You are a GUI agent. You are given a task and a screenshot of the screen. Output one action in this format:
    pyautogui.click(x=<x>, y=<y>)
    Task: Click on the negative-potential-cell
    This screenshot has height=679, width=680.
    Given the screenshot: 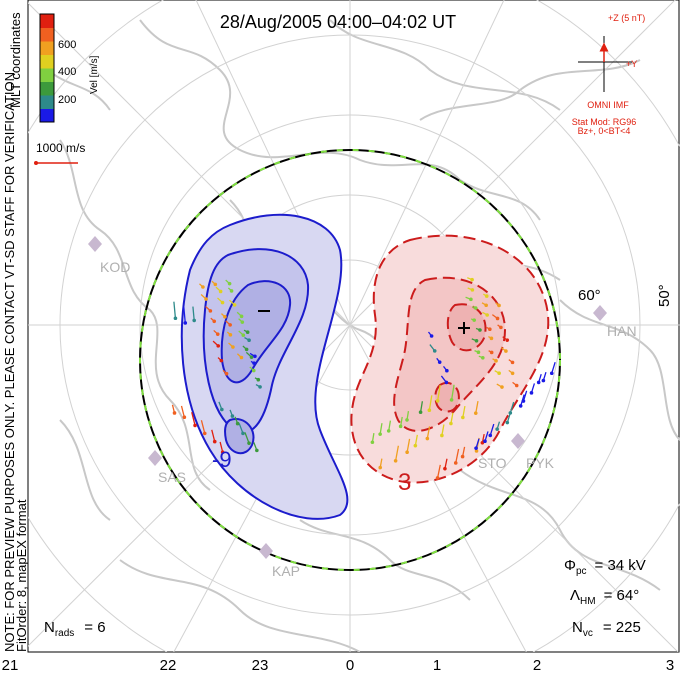 What is the action you would take?
    pyautogui.click(x=264, y=366)
    